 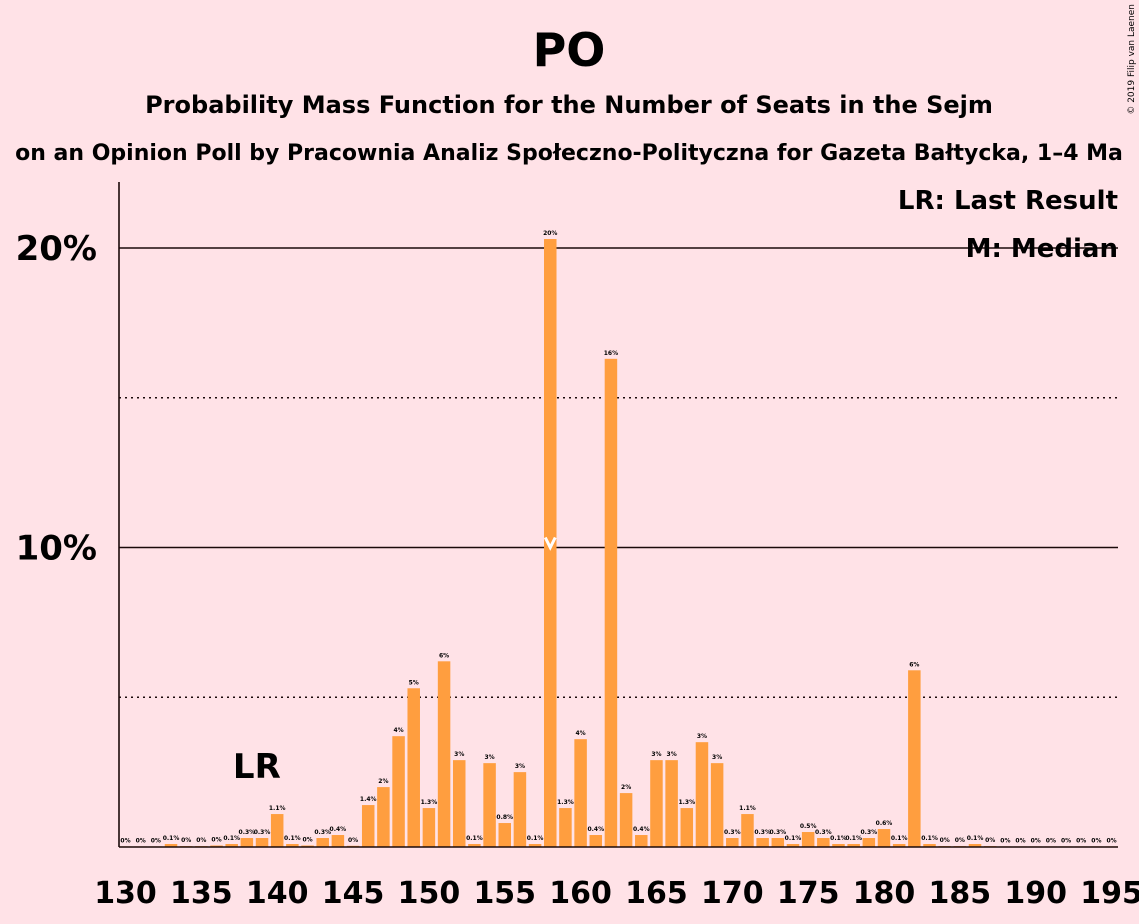 I want to click on x-tick-175: 175, so click(x=808, y=893).